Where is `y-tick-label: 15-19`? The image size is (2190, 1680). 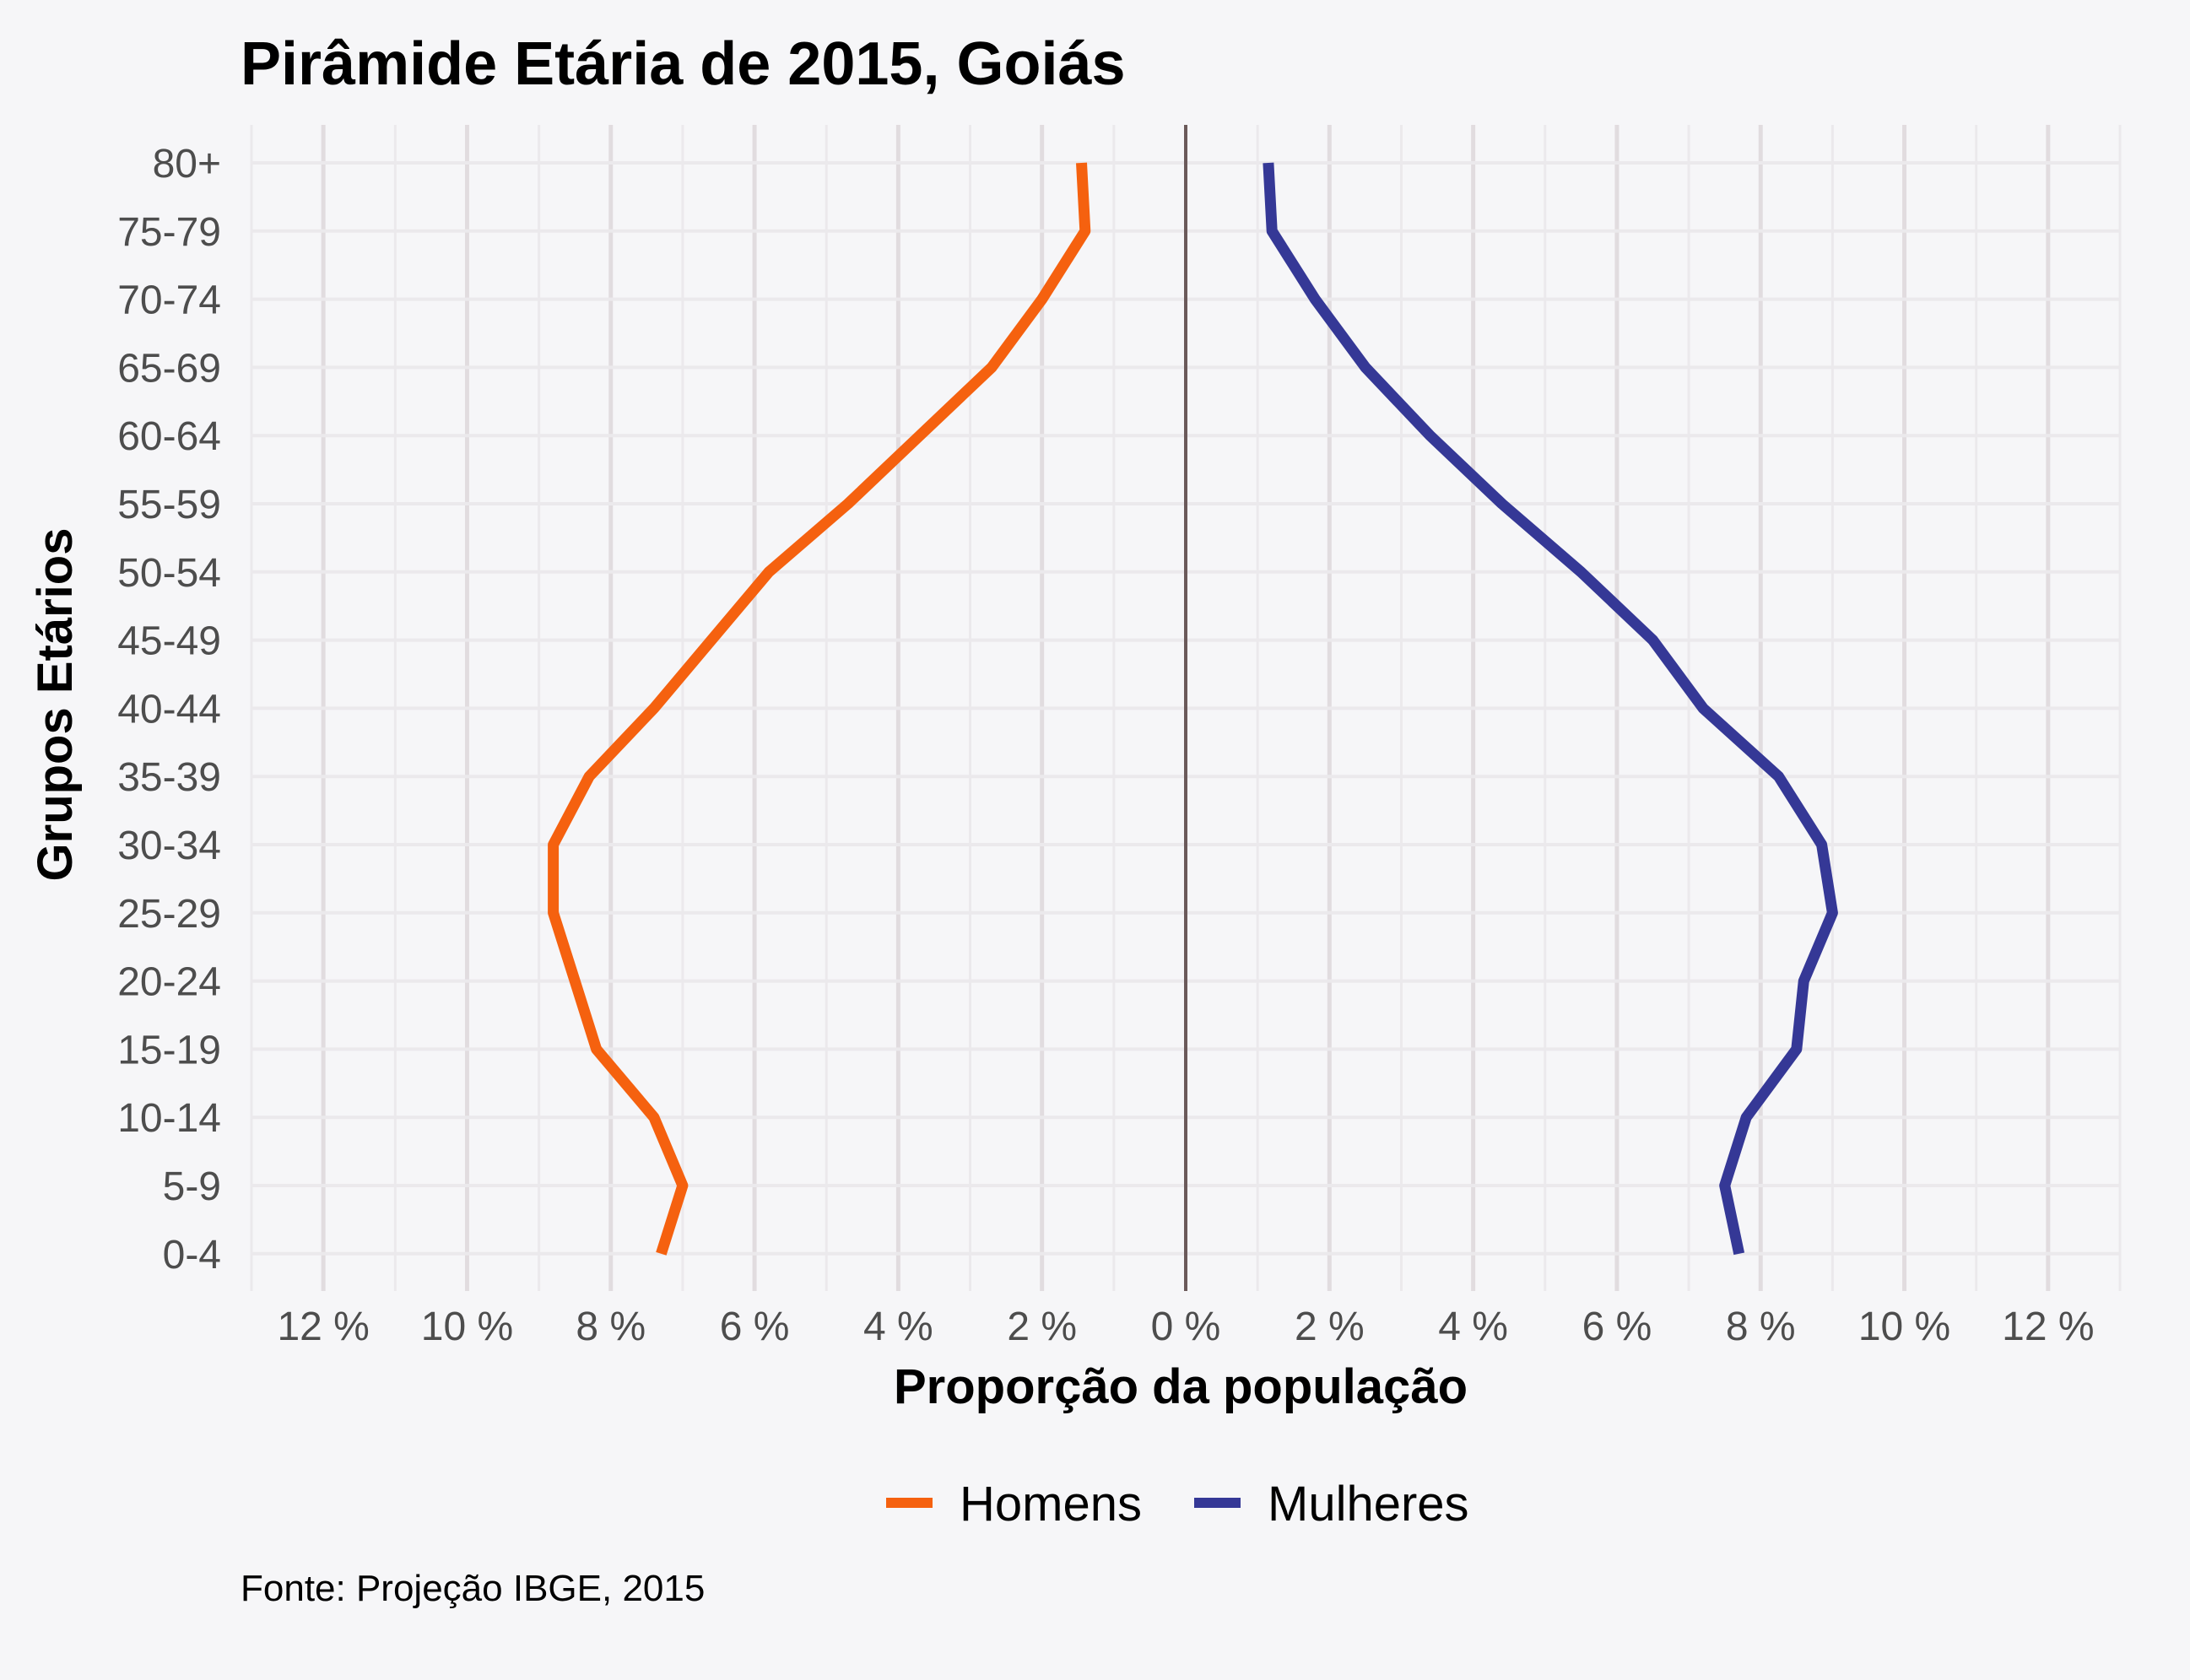
y-tick-label: 15-19 is located at coordinates (169, 1050).